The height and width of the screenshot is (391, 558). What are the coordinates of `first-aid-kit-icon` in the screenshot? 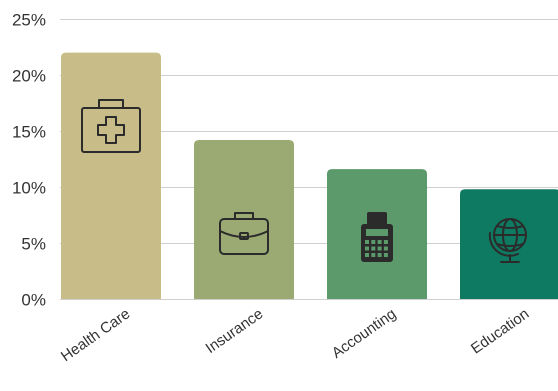 It's located at (111, 126).